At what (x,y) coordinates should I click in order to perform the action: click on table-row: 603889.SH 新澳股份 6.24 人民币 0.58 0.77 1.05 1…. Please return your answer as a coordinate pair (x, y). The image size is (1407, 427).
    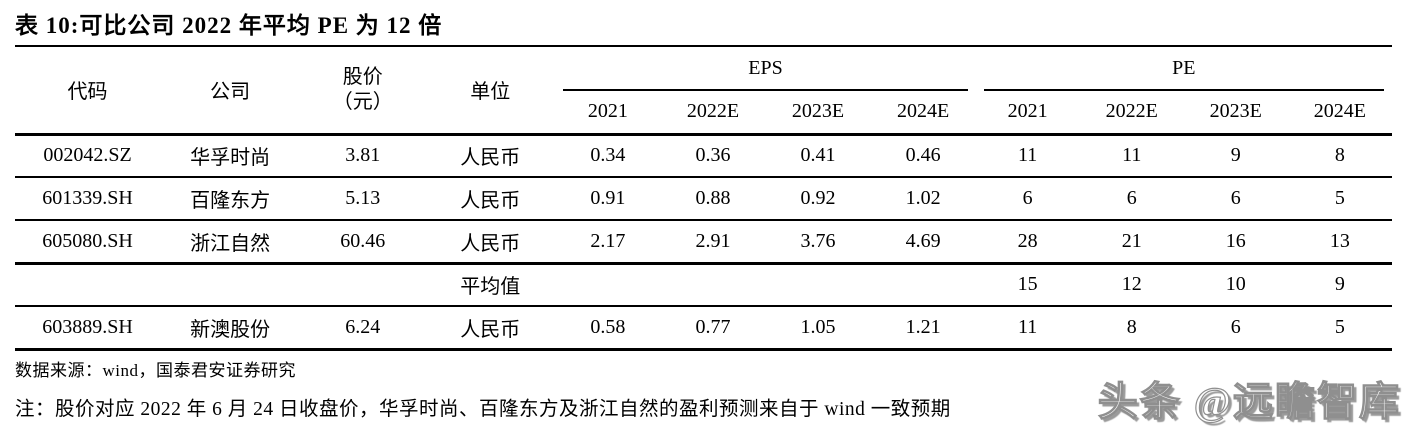
    Looking at the image, I should click on (703, 327).